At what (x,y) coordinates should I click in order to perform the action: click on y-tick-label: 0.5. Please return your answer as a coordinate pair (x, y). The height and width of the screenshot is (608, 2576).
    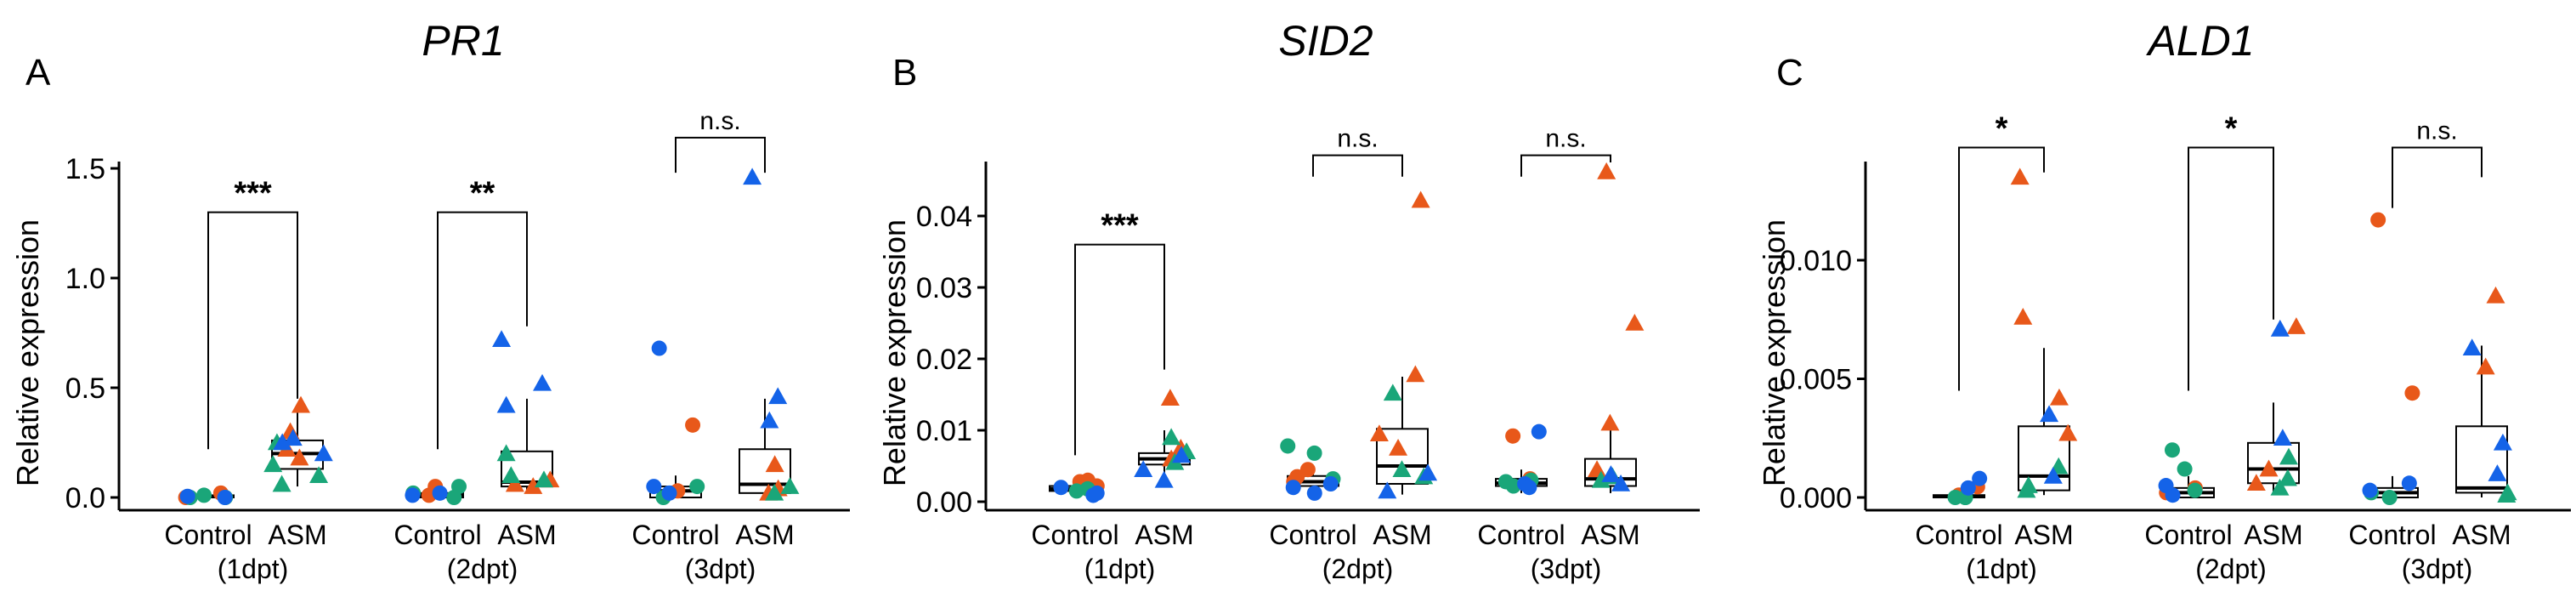
    Looking at the image, I should click on (85, 388).